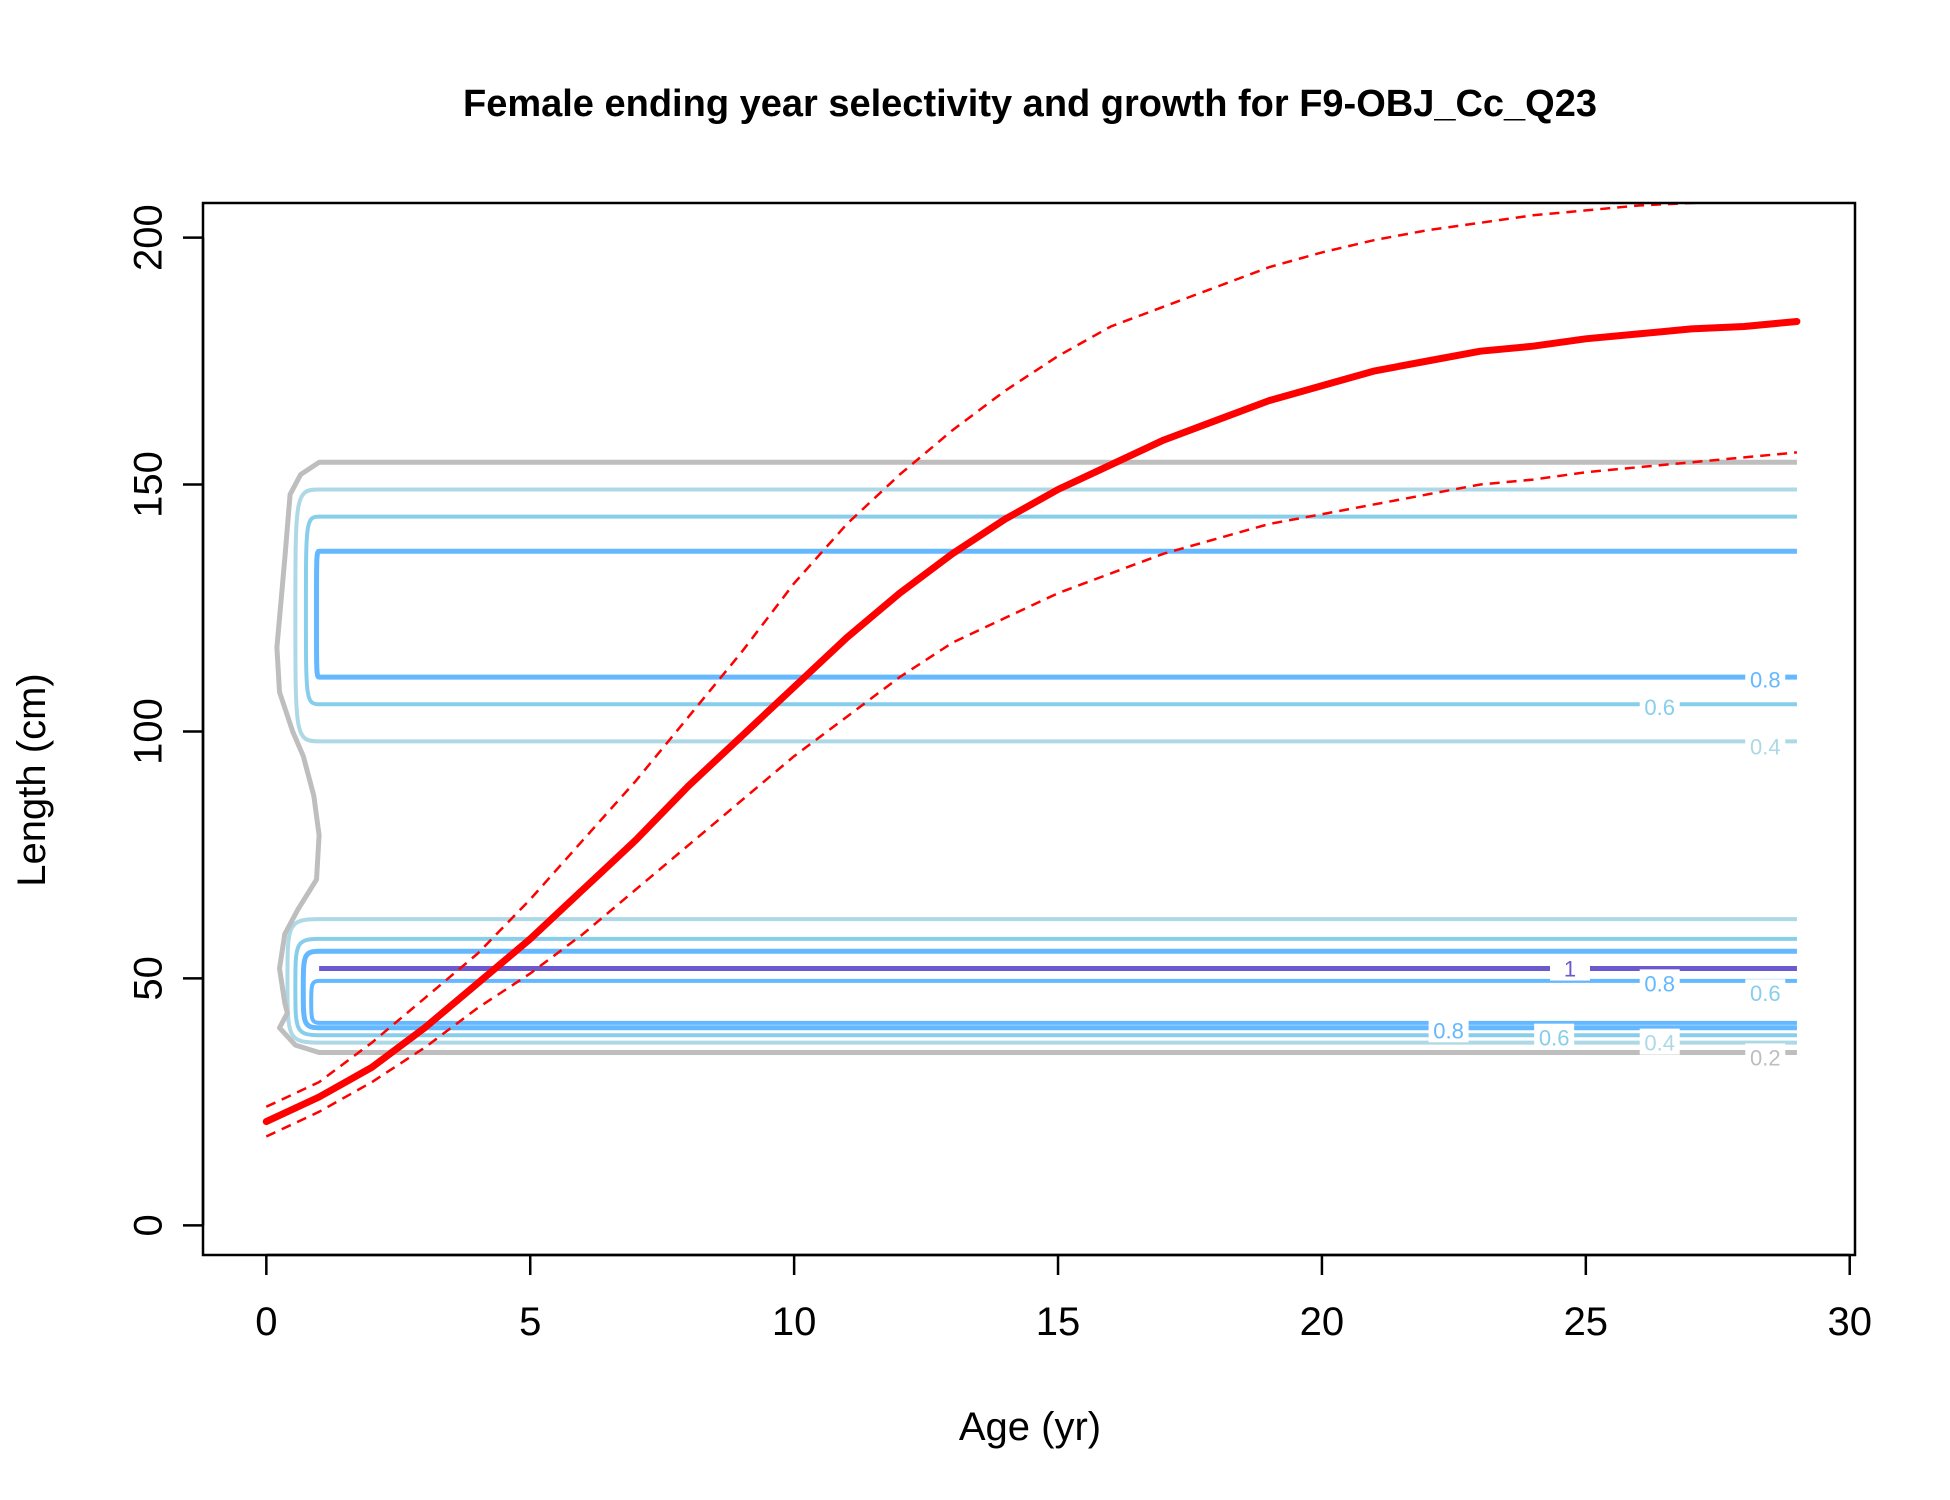 The height and width of the screenshot is (1500, 1950). What do you see at coordinates (32, 779) in the screenshot?
I see `y-axis-title: Length (cm)` at bounding box center [32, 779].